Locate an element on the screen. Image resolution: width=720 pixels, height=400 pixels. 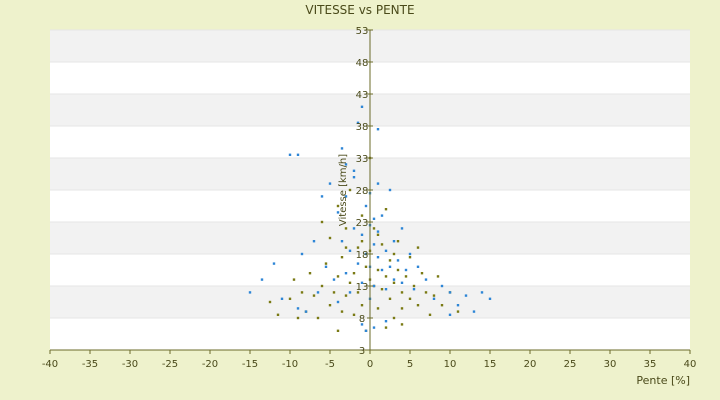
y-tick-label: 38 is located at coordinates (362, 127).